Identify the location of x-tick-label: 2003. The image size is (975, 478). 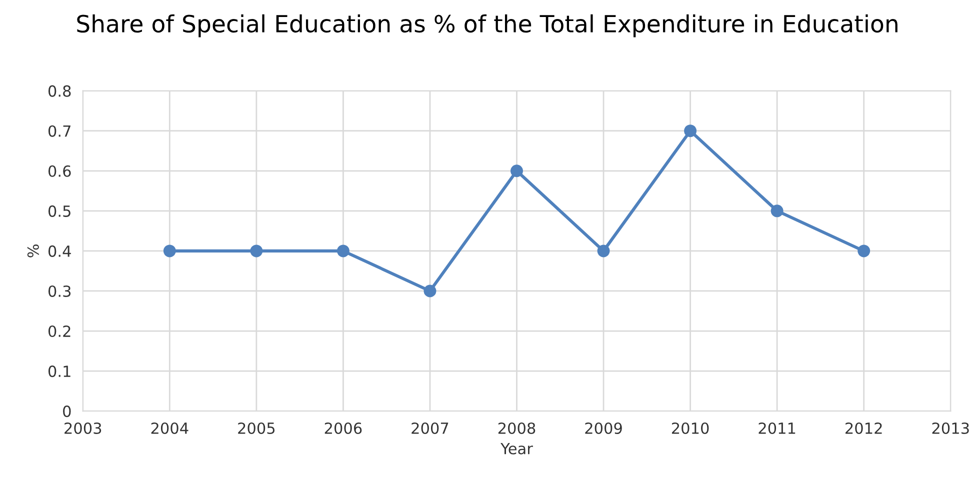
(83, 428).